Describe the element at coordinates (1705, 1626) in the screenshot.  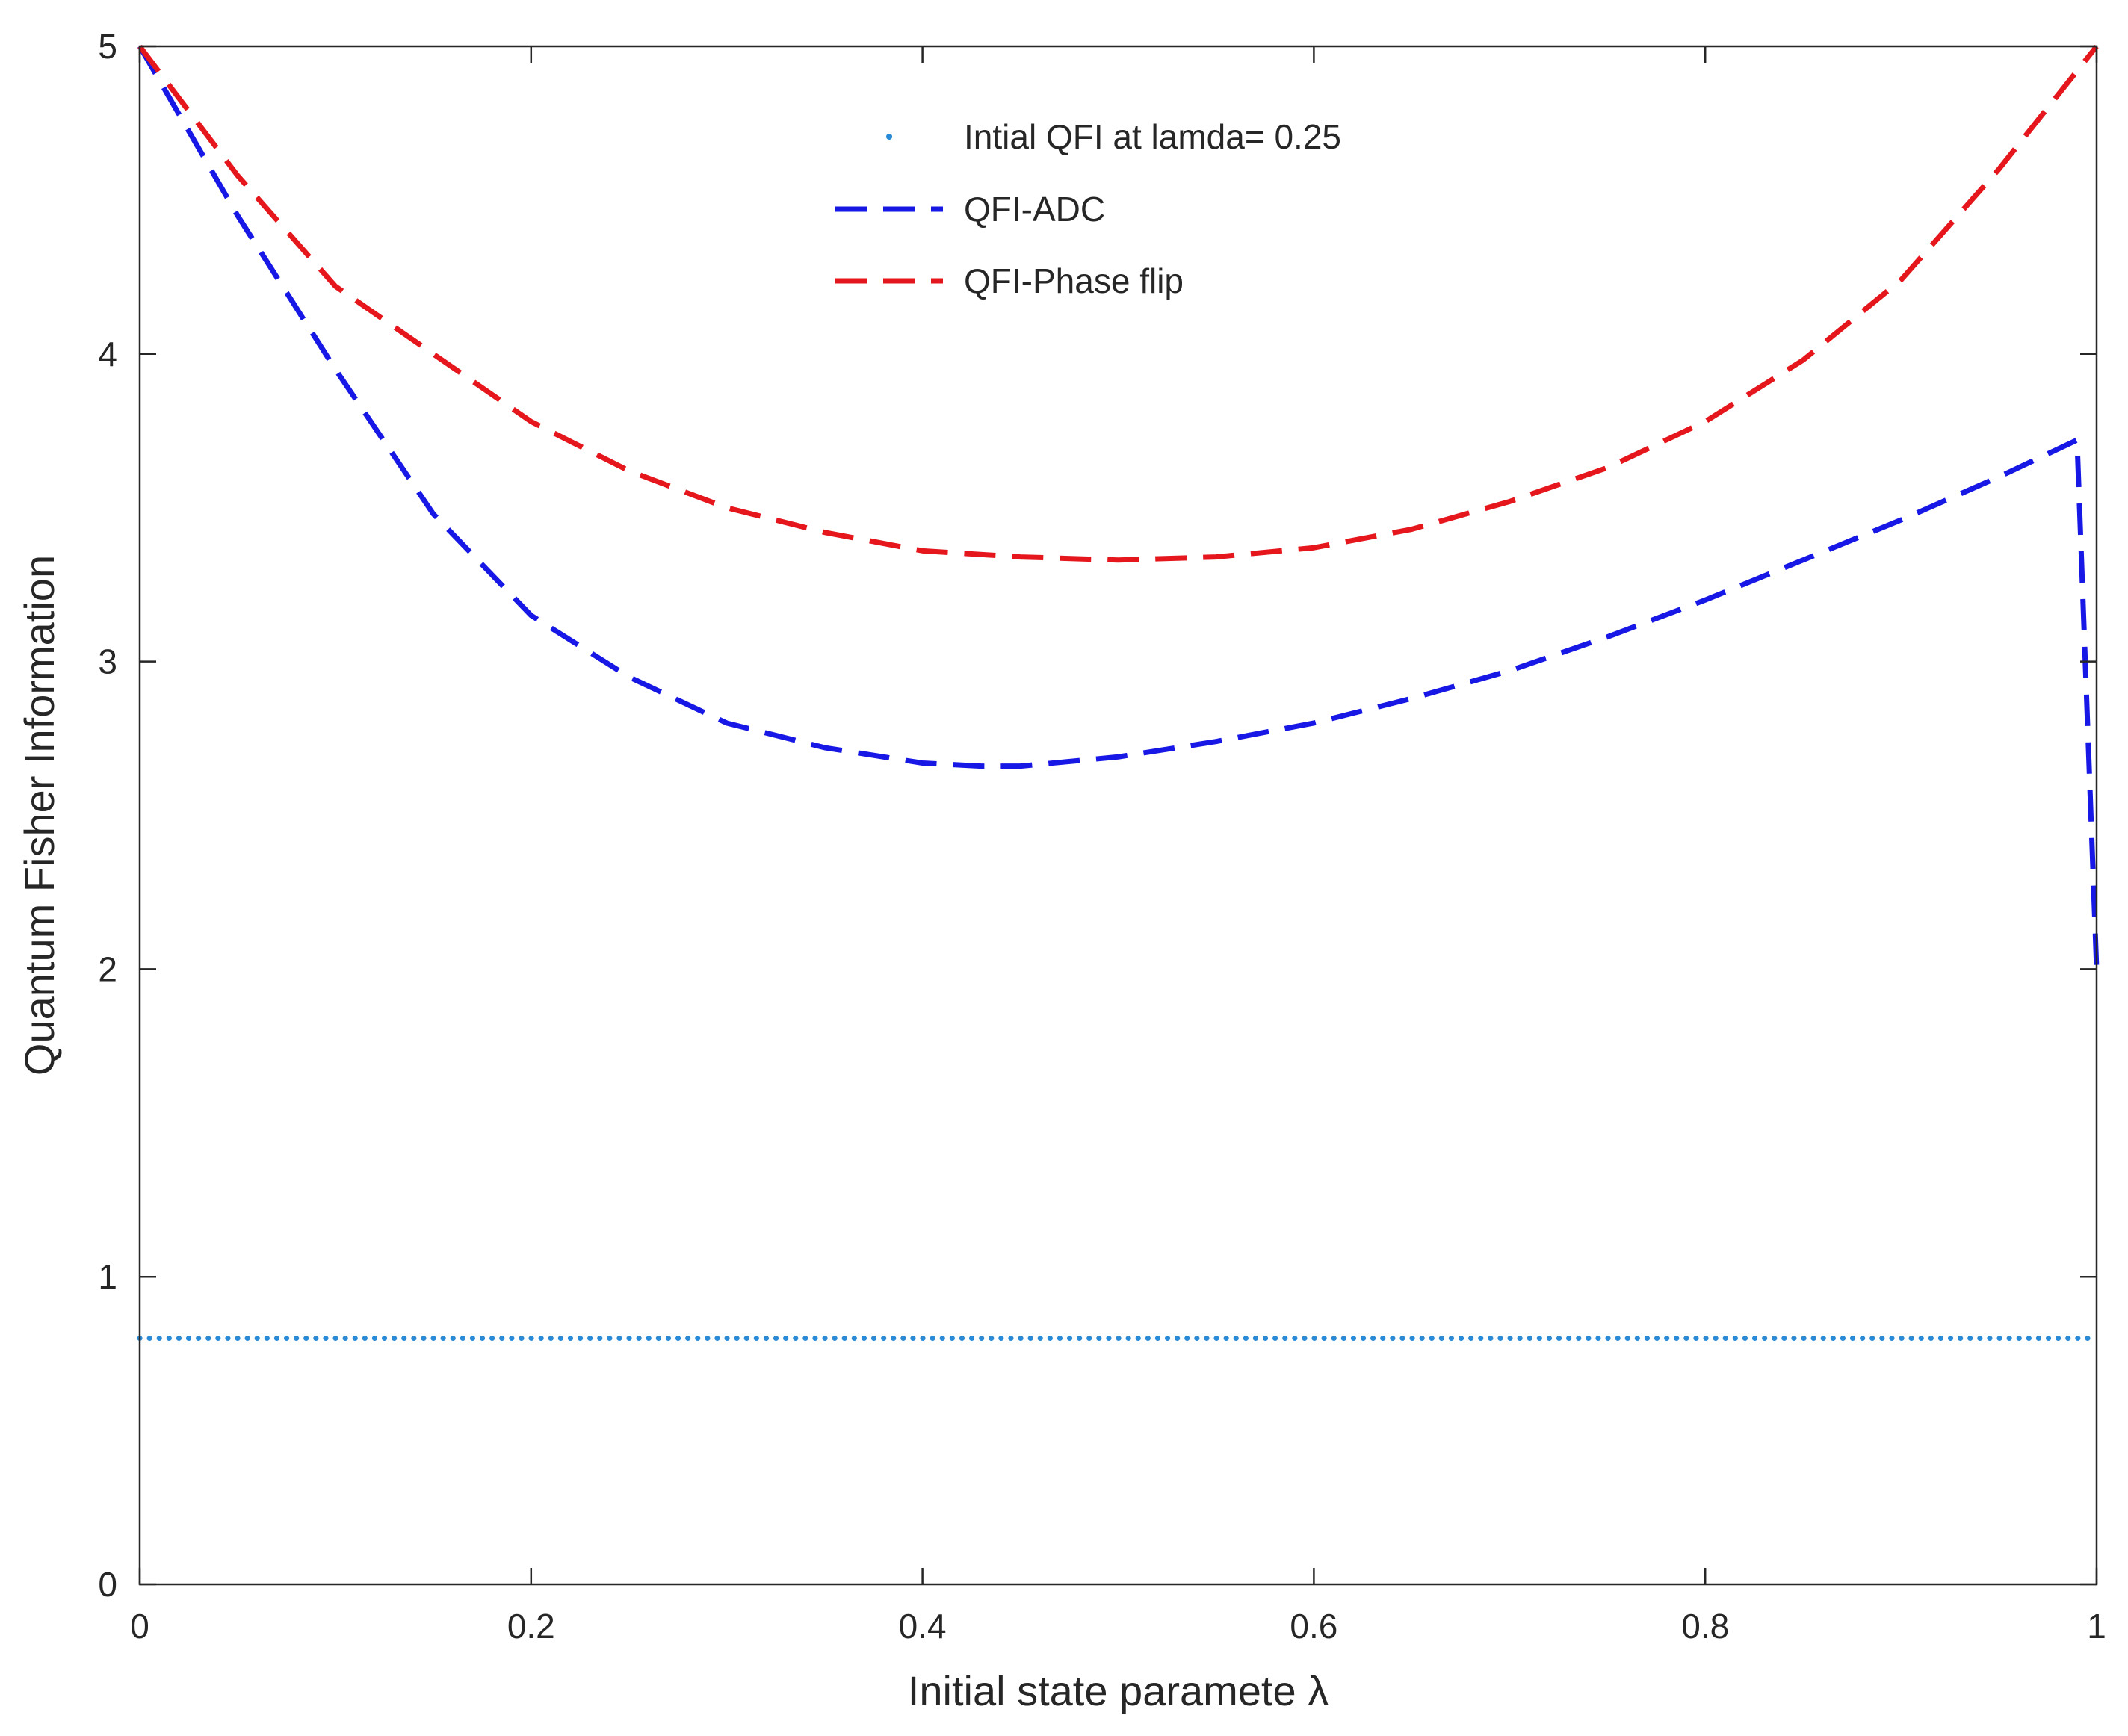
I see `x-tick-label: 0.8` at that location.